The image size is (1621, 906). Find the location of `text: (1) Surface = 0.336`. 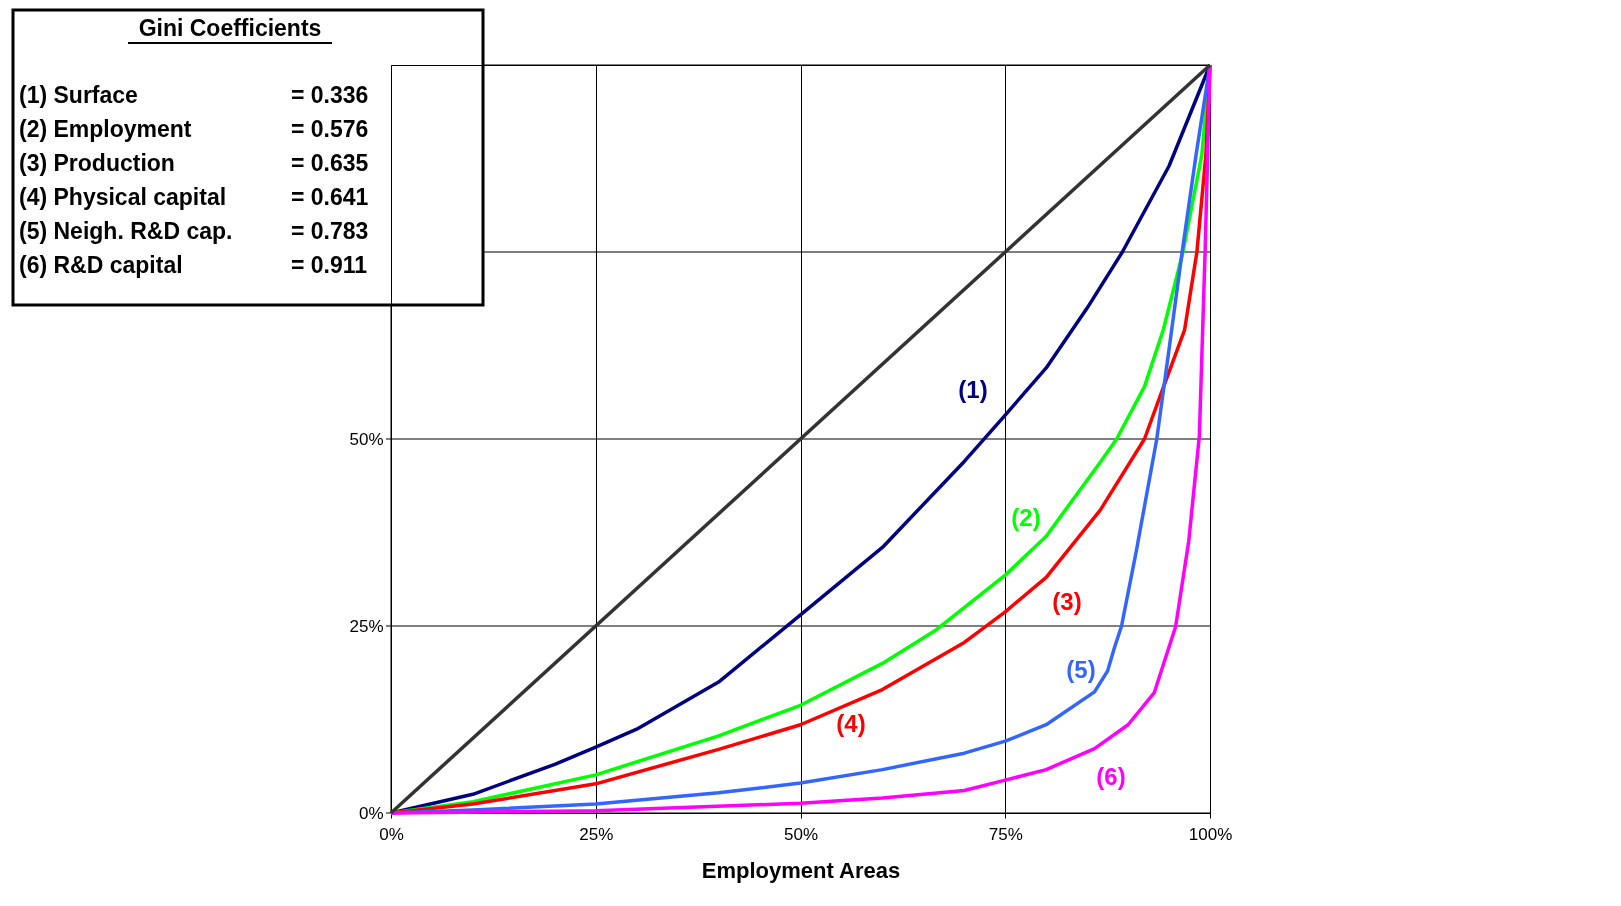

text: (1) Surface = 0.336 is located at coordinates (194, 95).